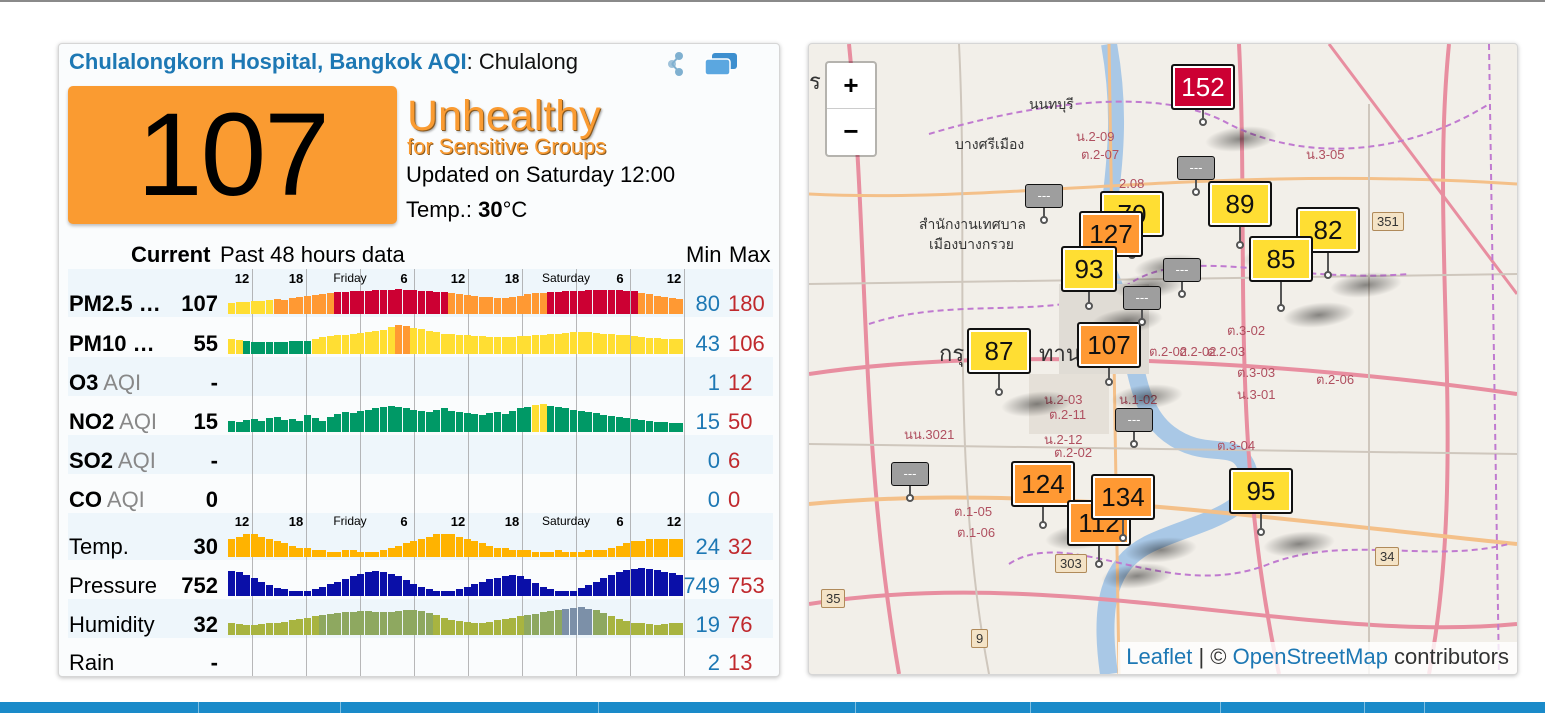 The height and width of the screenshot is (713, 1545). Describe the element at coordinates (1089, 269) in the screenshot. I see `marker-aqi-label: 93` at that location.